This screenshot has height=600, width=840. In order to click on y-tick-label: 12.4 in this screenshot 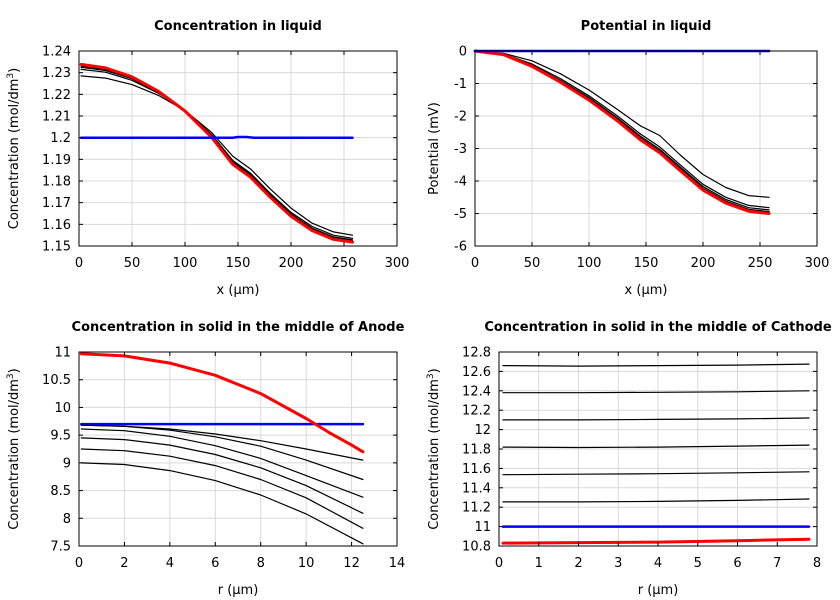, I will do `click(476, 391)`.